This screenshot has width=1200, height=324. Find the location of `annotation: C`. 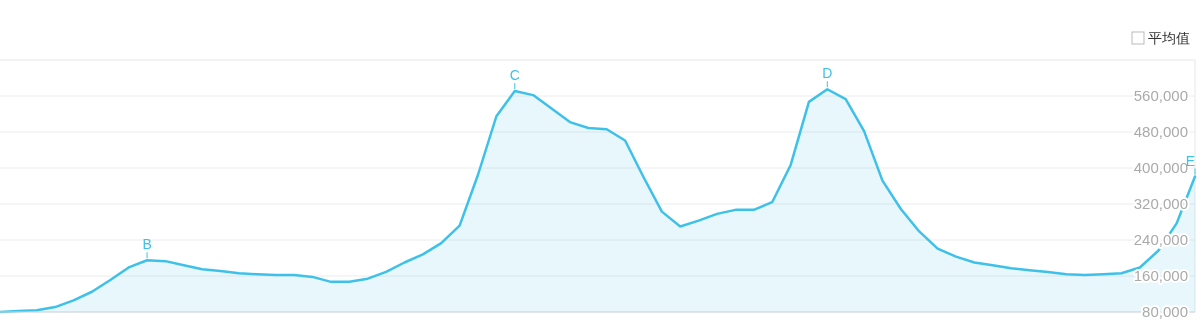

annotation: C is located at coordinates (514, 75).